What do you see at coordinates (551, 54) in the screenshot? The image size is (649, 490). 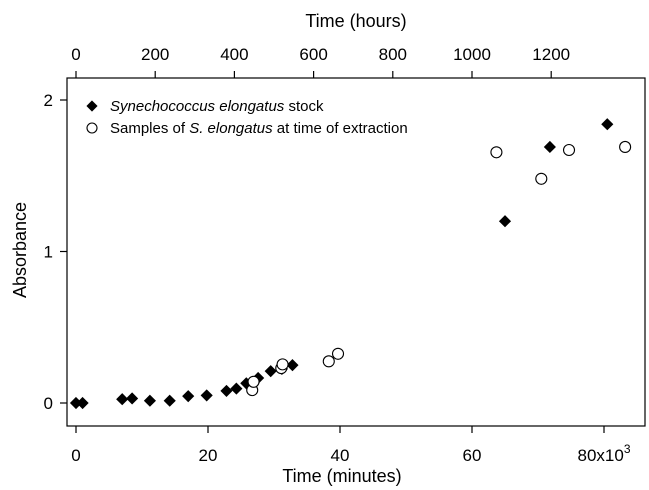 I see `x2-tick-label: 1200` at bounding box center [551, 54].